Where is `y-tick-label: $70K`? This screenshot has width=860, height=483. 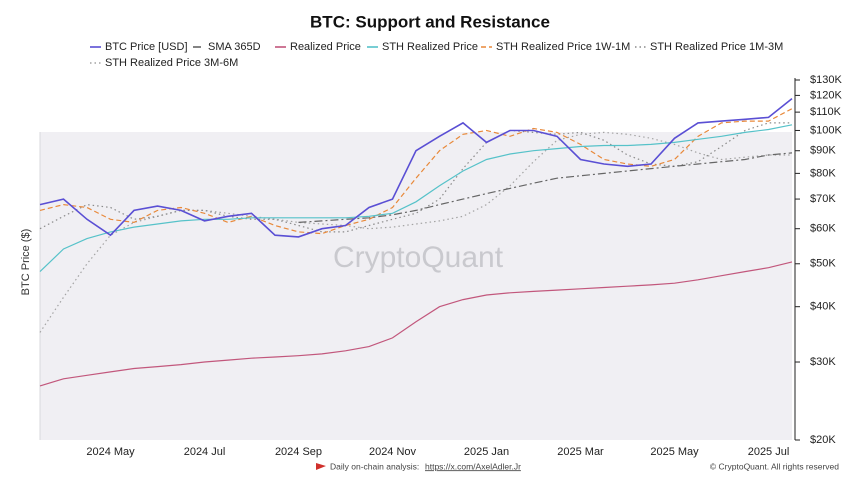 y-tick-label: $70K is located at coordinates (823, 199).